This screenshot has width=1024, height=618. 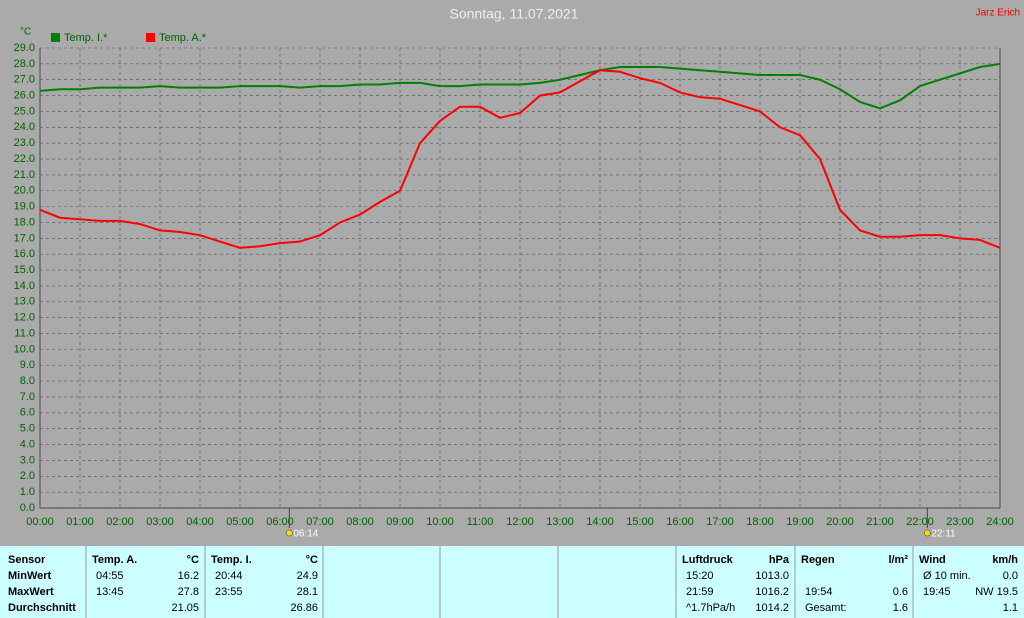 What do you see at coordinates (772, 576) in the screenshot?
I see `cell: 1013.0` at bounding box center [772, 576].